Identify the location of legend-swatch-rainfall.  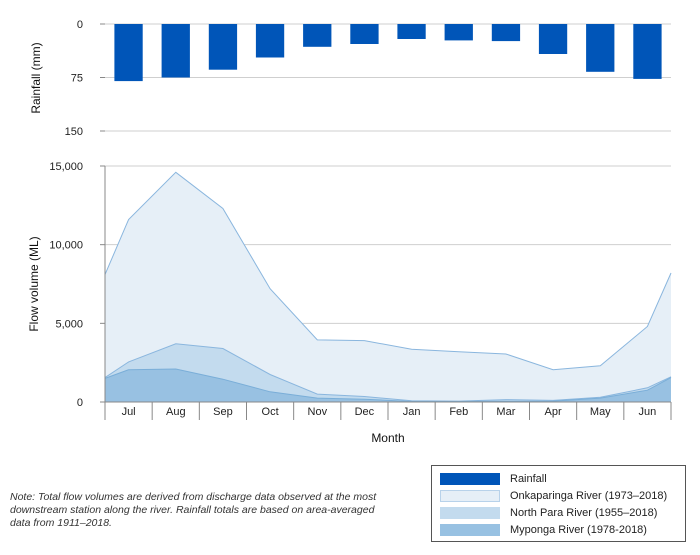
(470, 478).